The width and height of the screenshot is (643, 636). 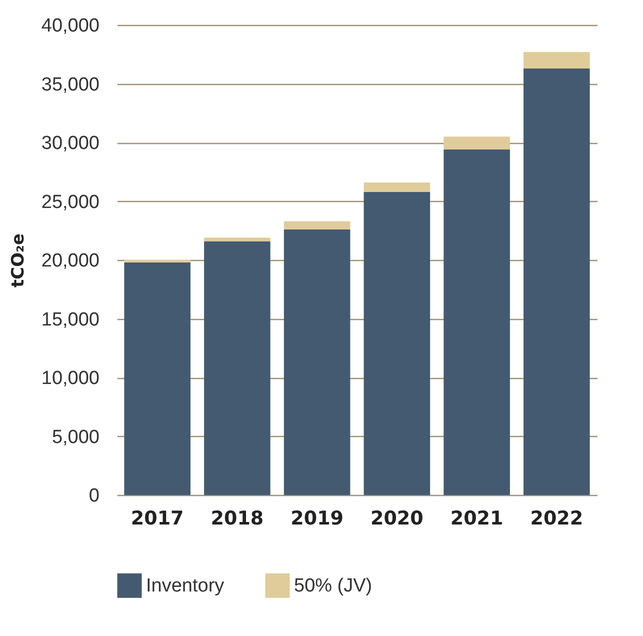 What do you see at coordinates (317, 519) in the screenshot?
I see `x-tick-label: 2019` at bounding box center [317, 519].